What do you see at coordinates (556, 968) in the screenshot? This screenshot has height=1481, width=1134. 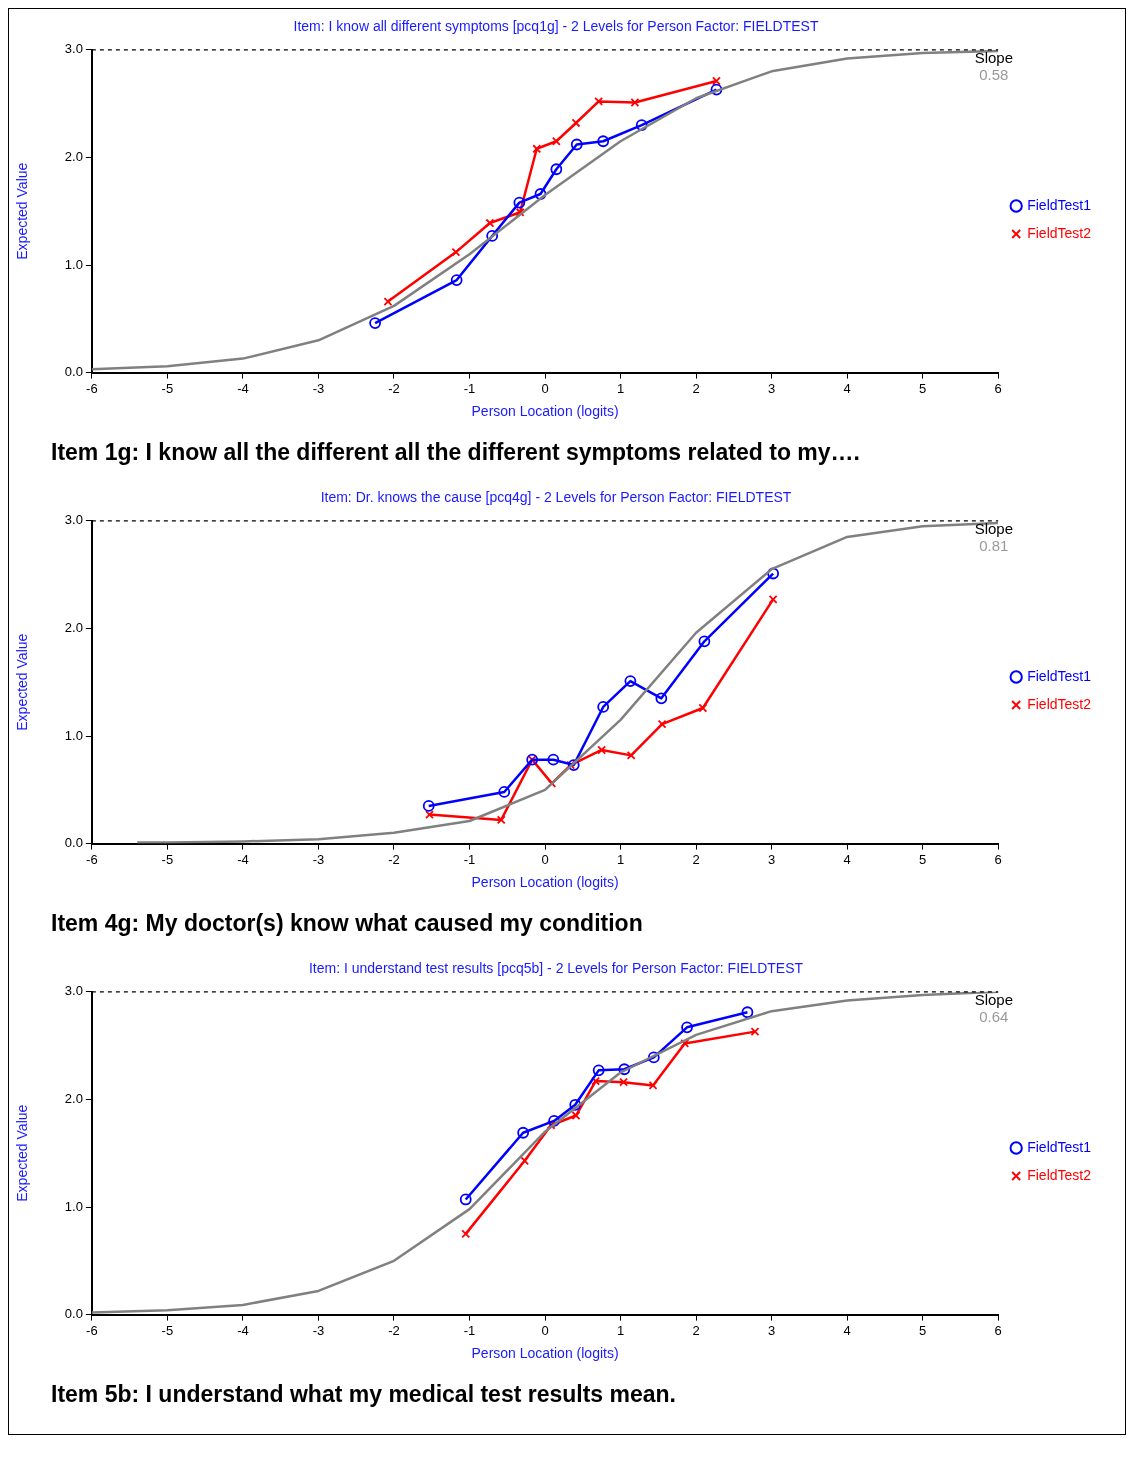 I see `chart-title: Item: I understand test results [pcq5b] - 2 Levels for Person Factor: FIELDTEST` at bounding box center [556, 968].